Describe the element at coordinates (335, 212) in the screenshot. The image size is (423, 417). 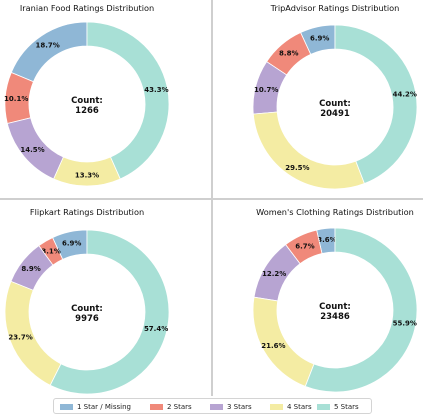
I see `chart-title: Women's Clothing Ratings Distribution` at that location.